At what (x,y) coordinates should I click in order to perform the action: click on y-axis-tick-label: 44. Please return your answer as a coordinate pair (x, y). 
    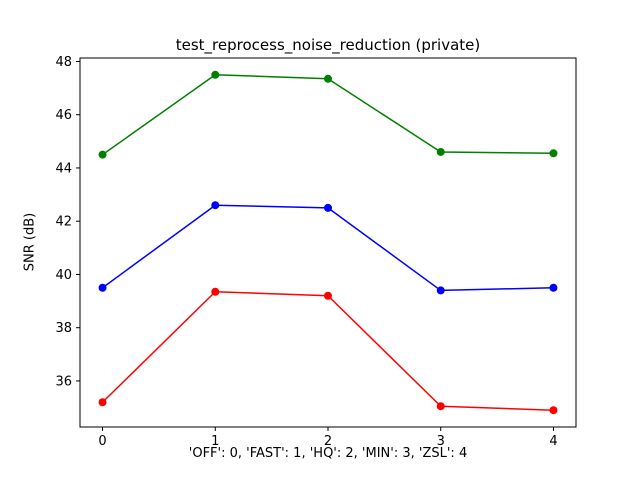
    Looking at the image, I should click on (63, 168).